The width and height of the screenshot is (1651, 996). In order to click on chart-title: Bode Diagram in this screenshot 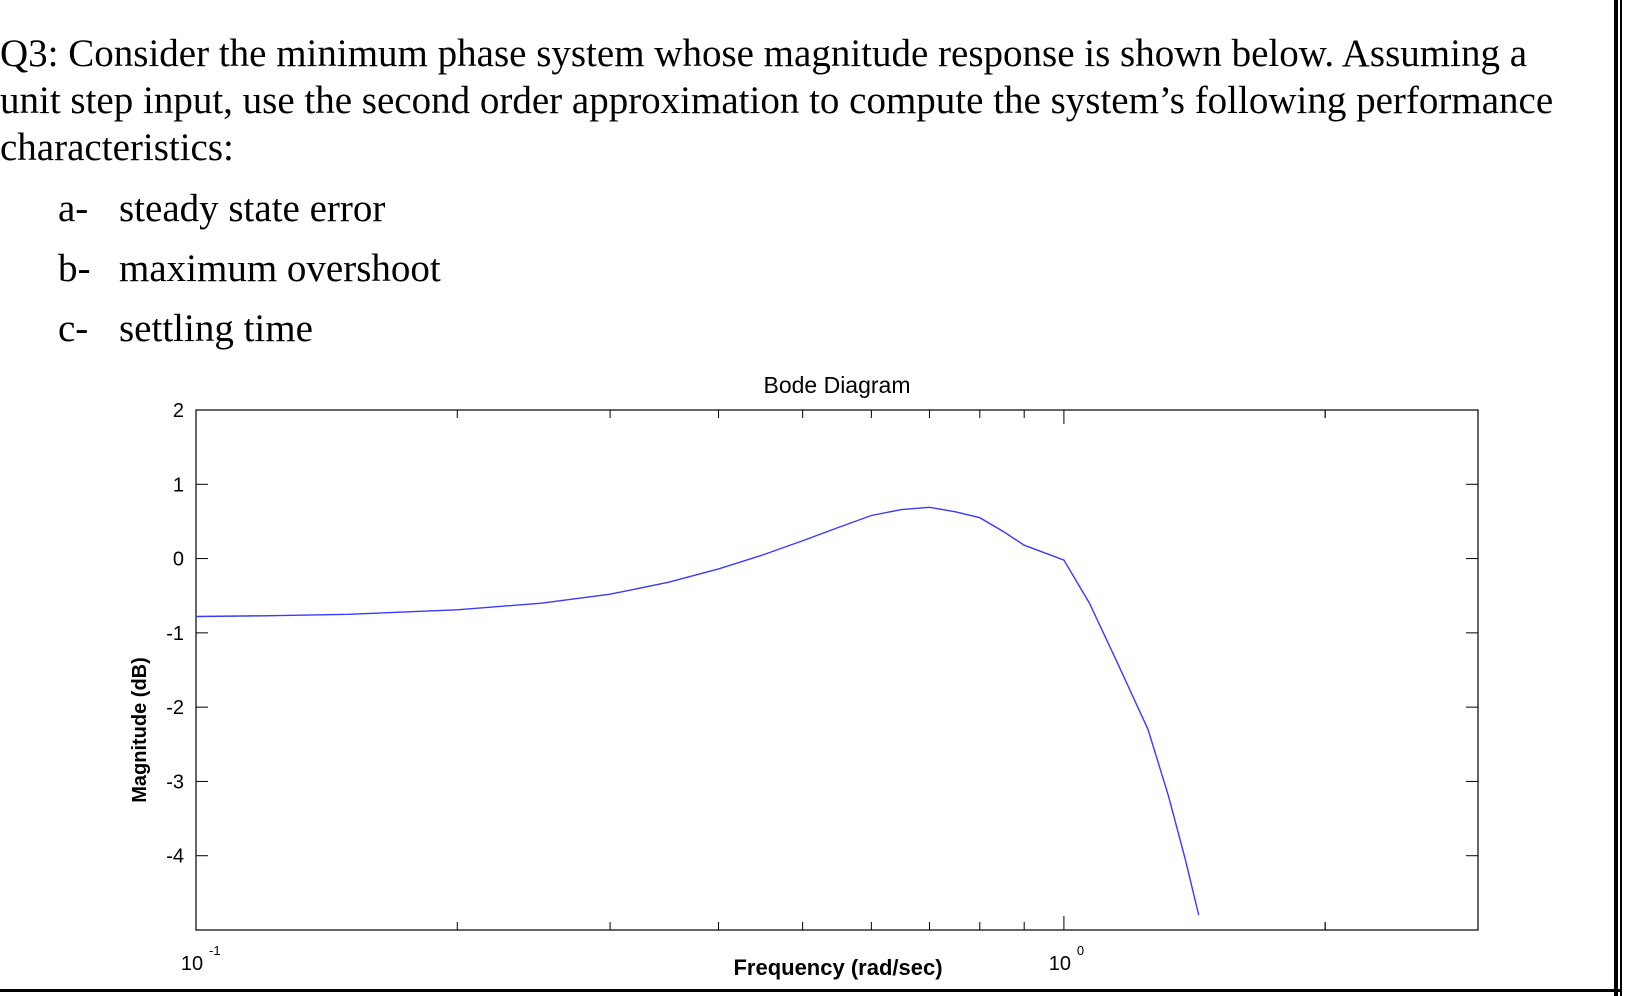, I will do `click(836, 385)`.